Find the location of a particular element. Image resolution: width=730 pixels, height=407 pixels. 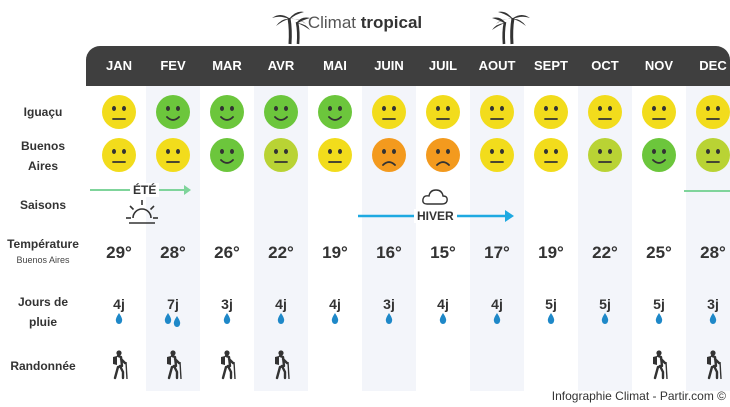

month-header-dec: DEC is located at coordinates (713, 65).